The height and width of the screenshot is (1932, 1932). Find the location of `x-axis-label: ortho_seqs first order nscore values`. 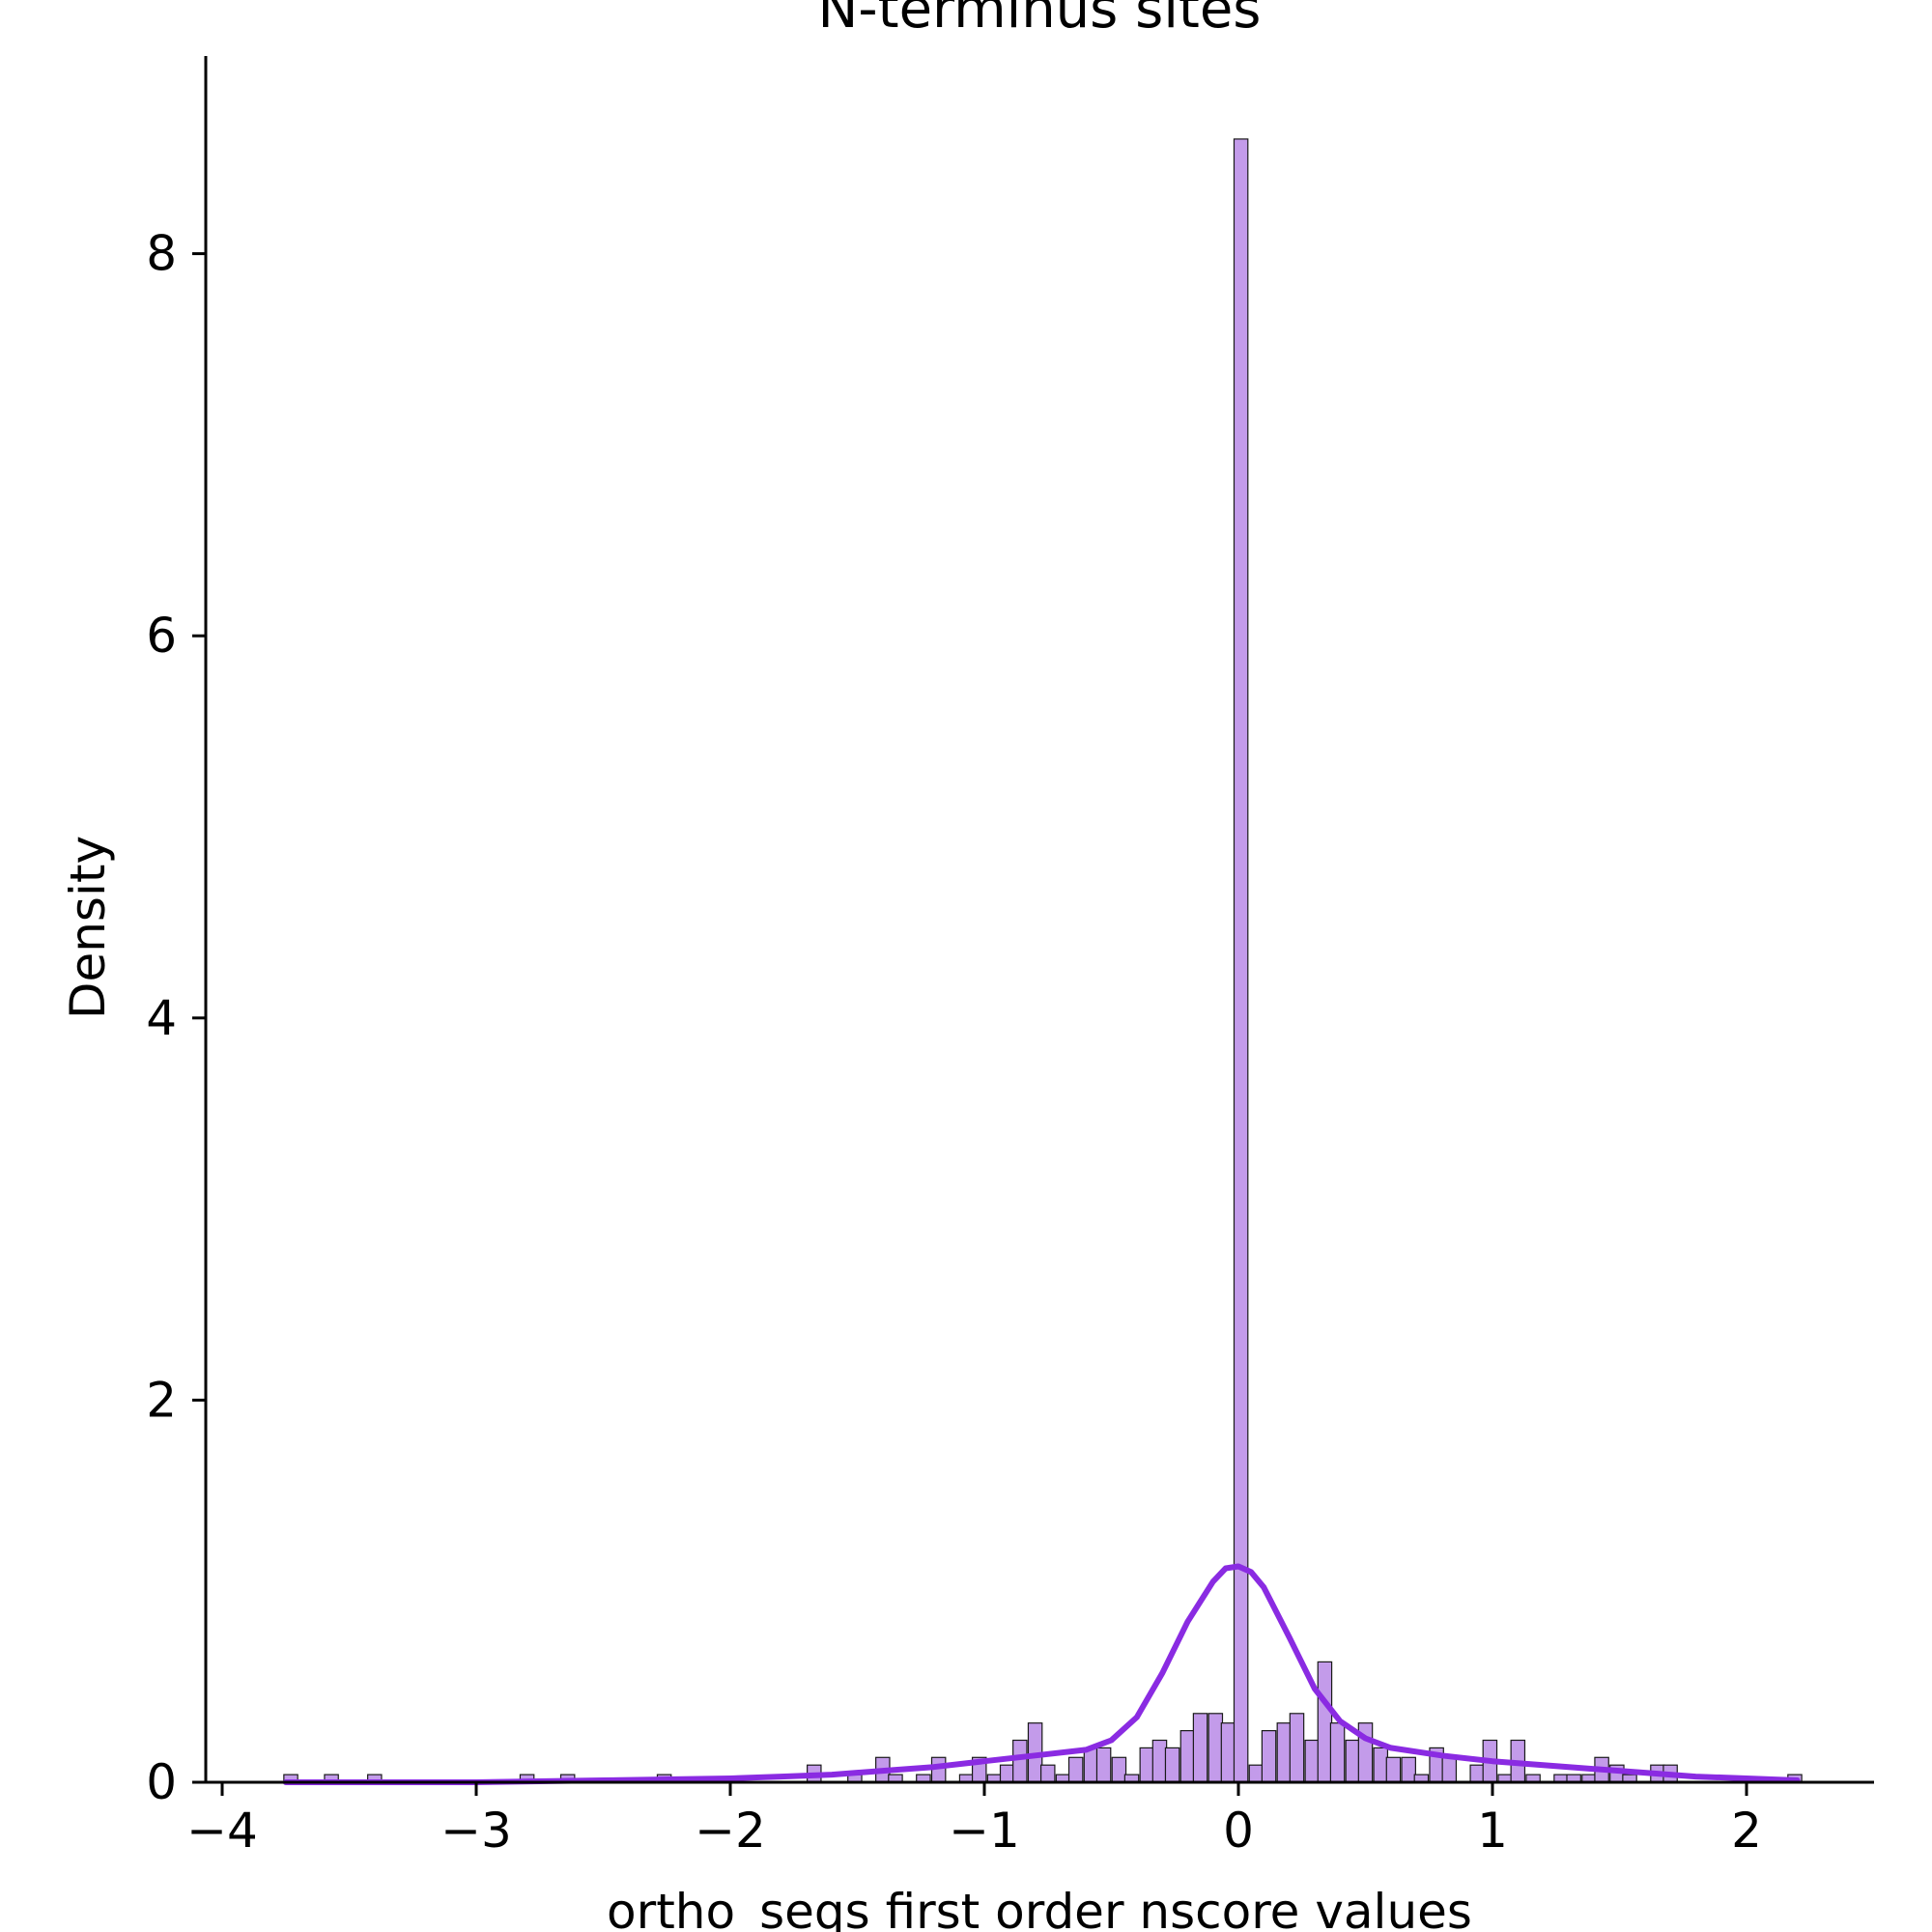

x-axis-label: ortho_seqs first order nscore values is located at coordinates (1039, 1908).